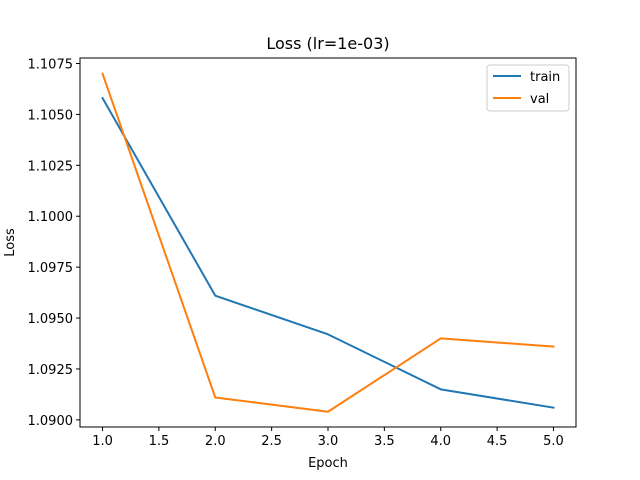 Image resolution: width=640 pixels, height=480 pixels. Describe the element at coordinates (215, 441) in the screenshot. I see `x-tick-label: 2.0` at that location.